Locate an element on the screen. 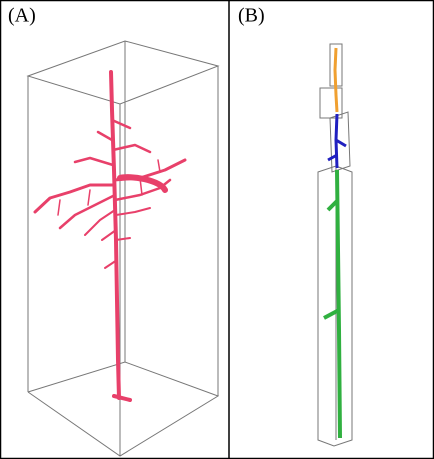 The height and width of the screenshot is (459, 434). segment-bottom is located at coordinates (332, 304).